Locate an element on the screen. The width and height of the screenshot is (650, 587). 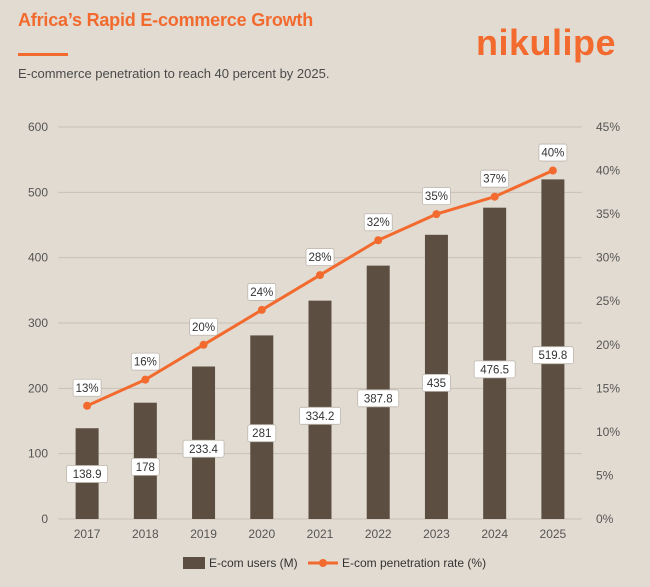
line-data-label: 40% is located at coordinates (553, 152).